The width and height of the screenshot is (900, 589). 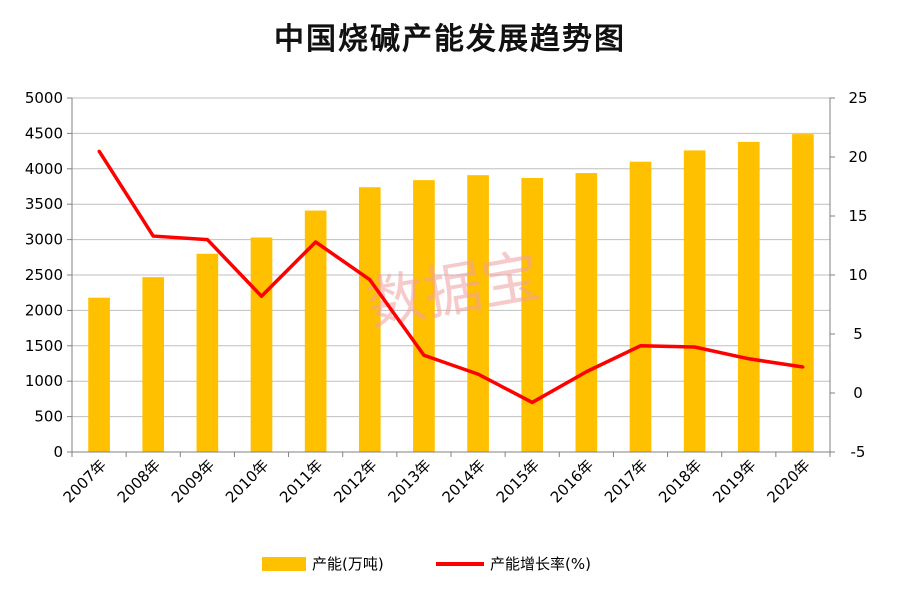 I want to click on y-right-tick-label: 20, so click(x=857, y=157).